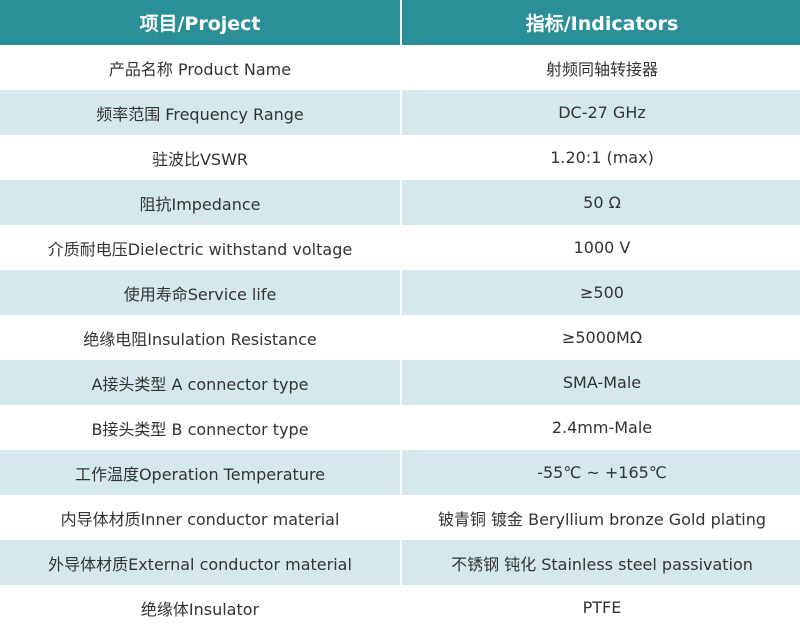  I want to click on table-header: 项目/Project 指标/Indicators, so click(400, 22).